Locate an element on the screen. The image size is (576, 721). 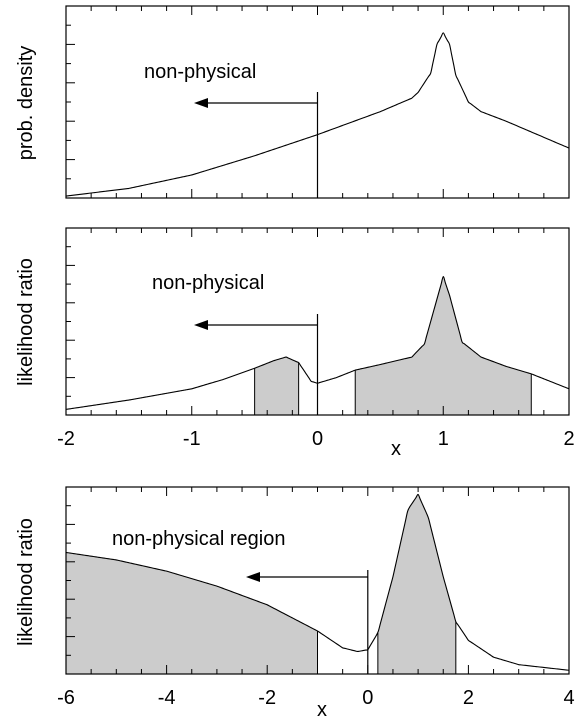
x-tick-label: -1 is located at coordinates (192, 439).